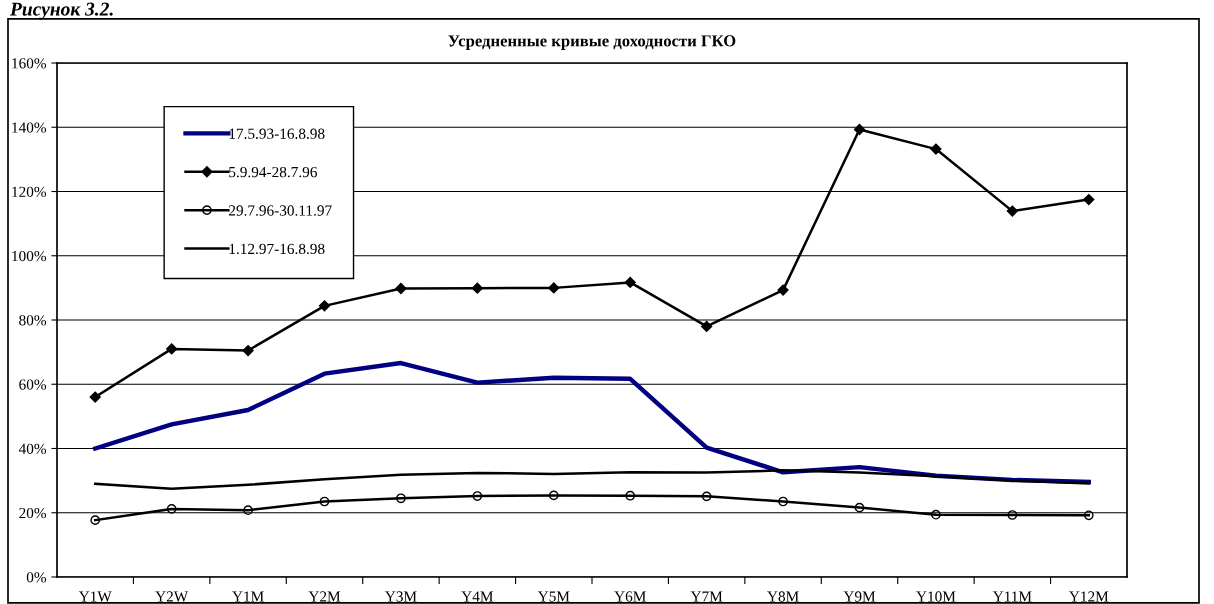 This screenshot has height=604, width=1214. What do you see at coordinates (33, 513) in the screenshot?
I see `y-tick-label: 20%` at bounding box center [33, 513].